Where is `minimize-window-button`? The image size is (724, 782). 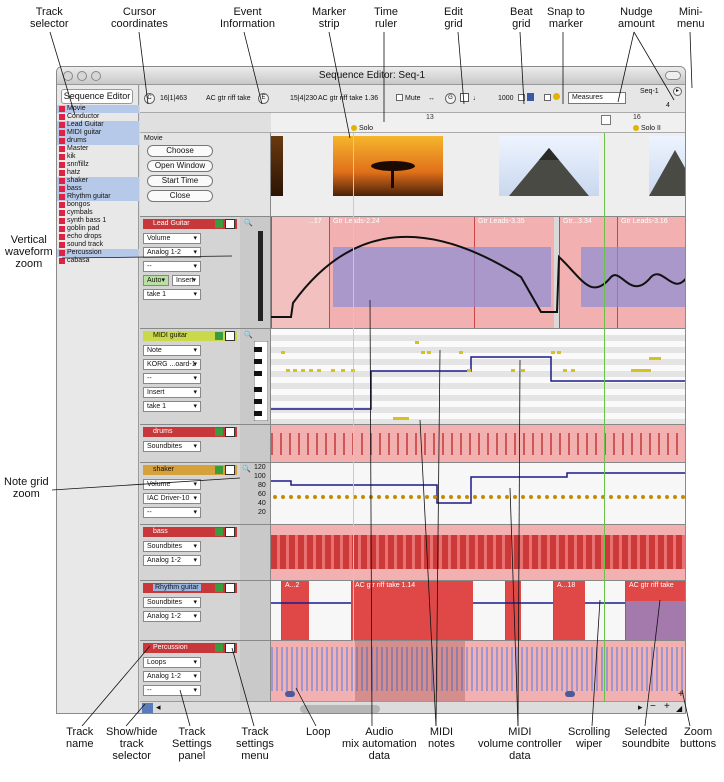 minimize-window-button is located at coordinates (82, 76).